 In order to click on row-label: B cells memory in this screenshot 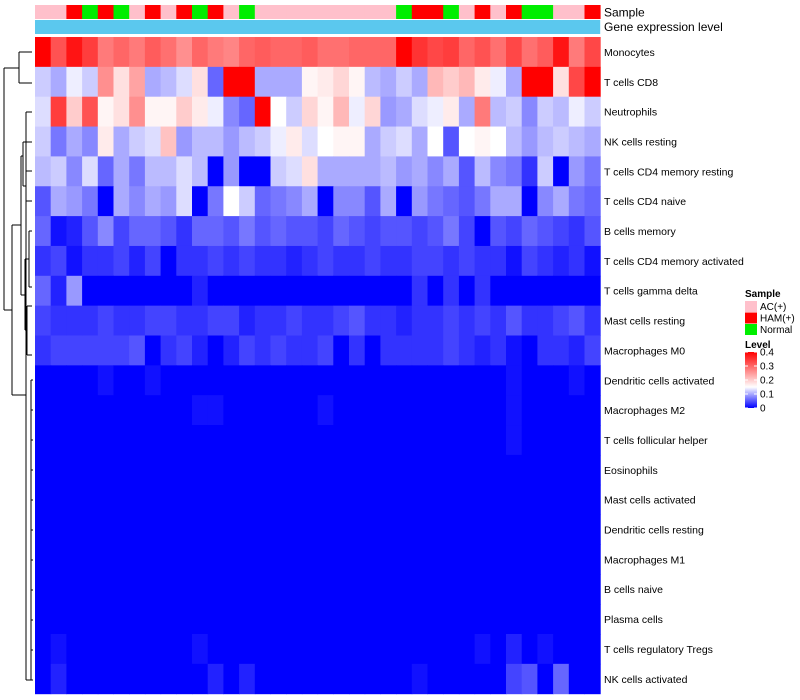, I will do `click(640, 232)`.